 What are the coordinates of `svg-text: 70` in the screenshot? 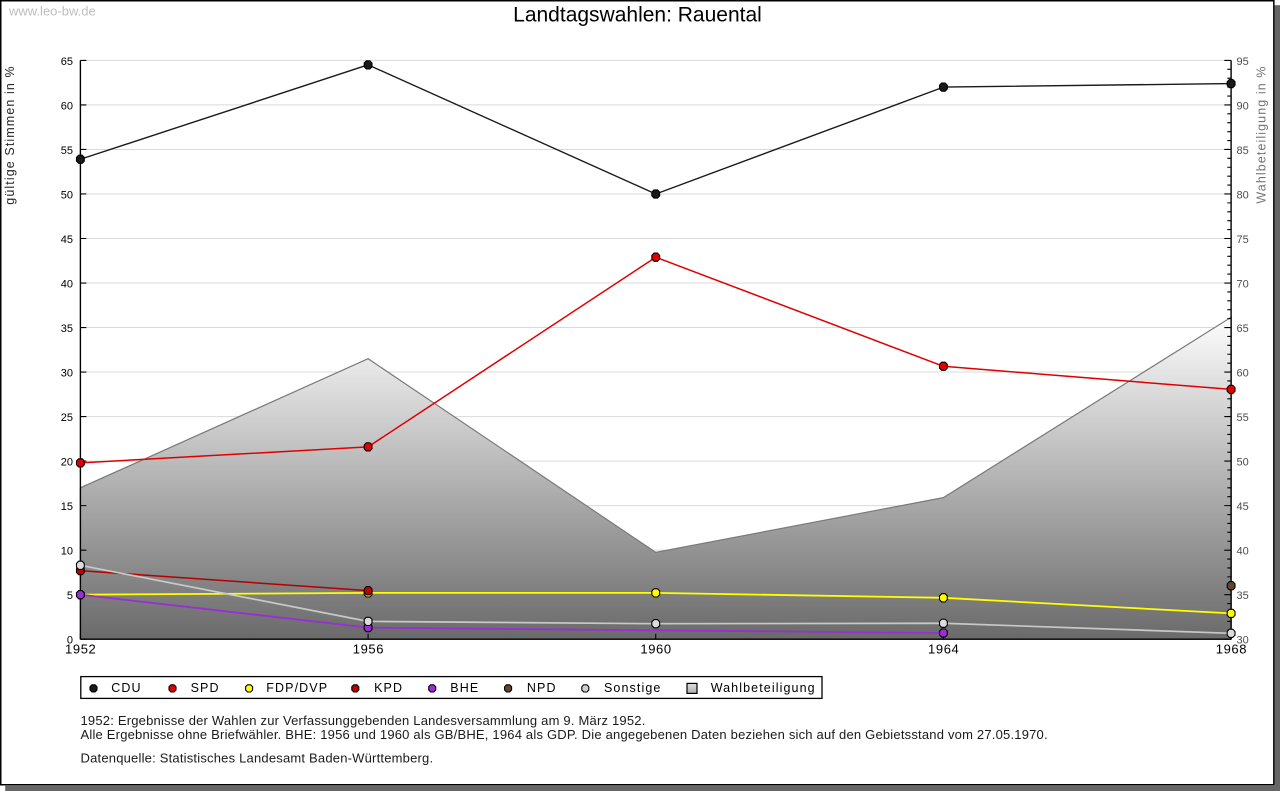 It's located at (1243, 285).